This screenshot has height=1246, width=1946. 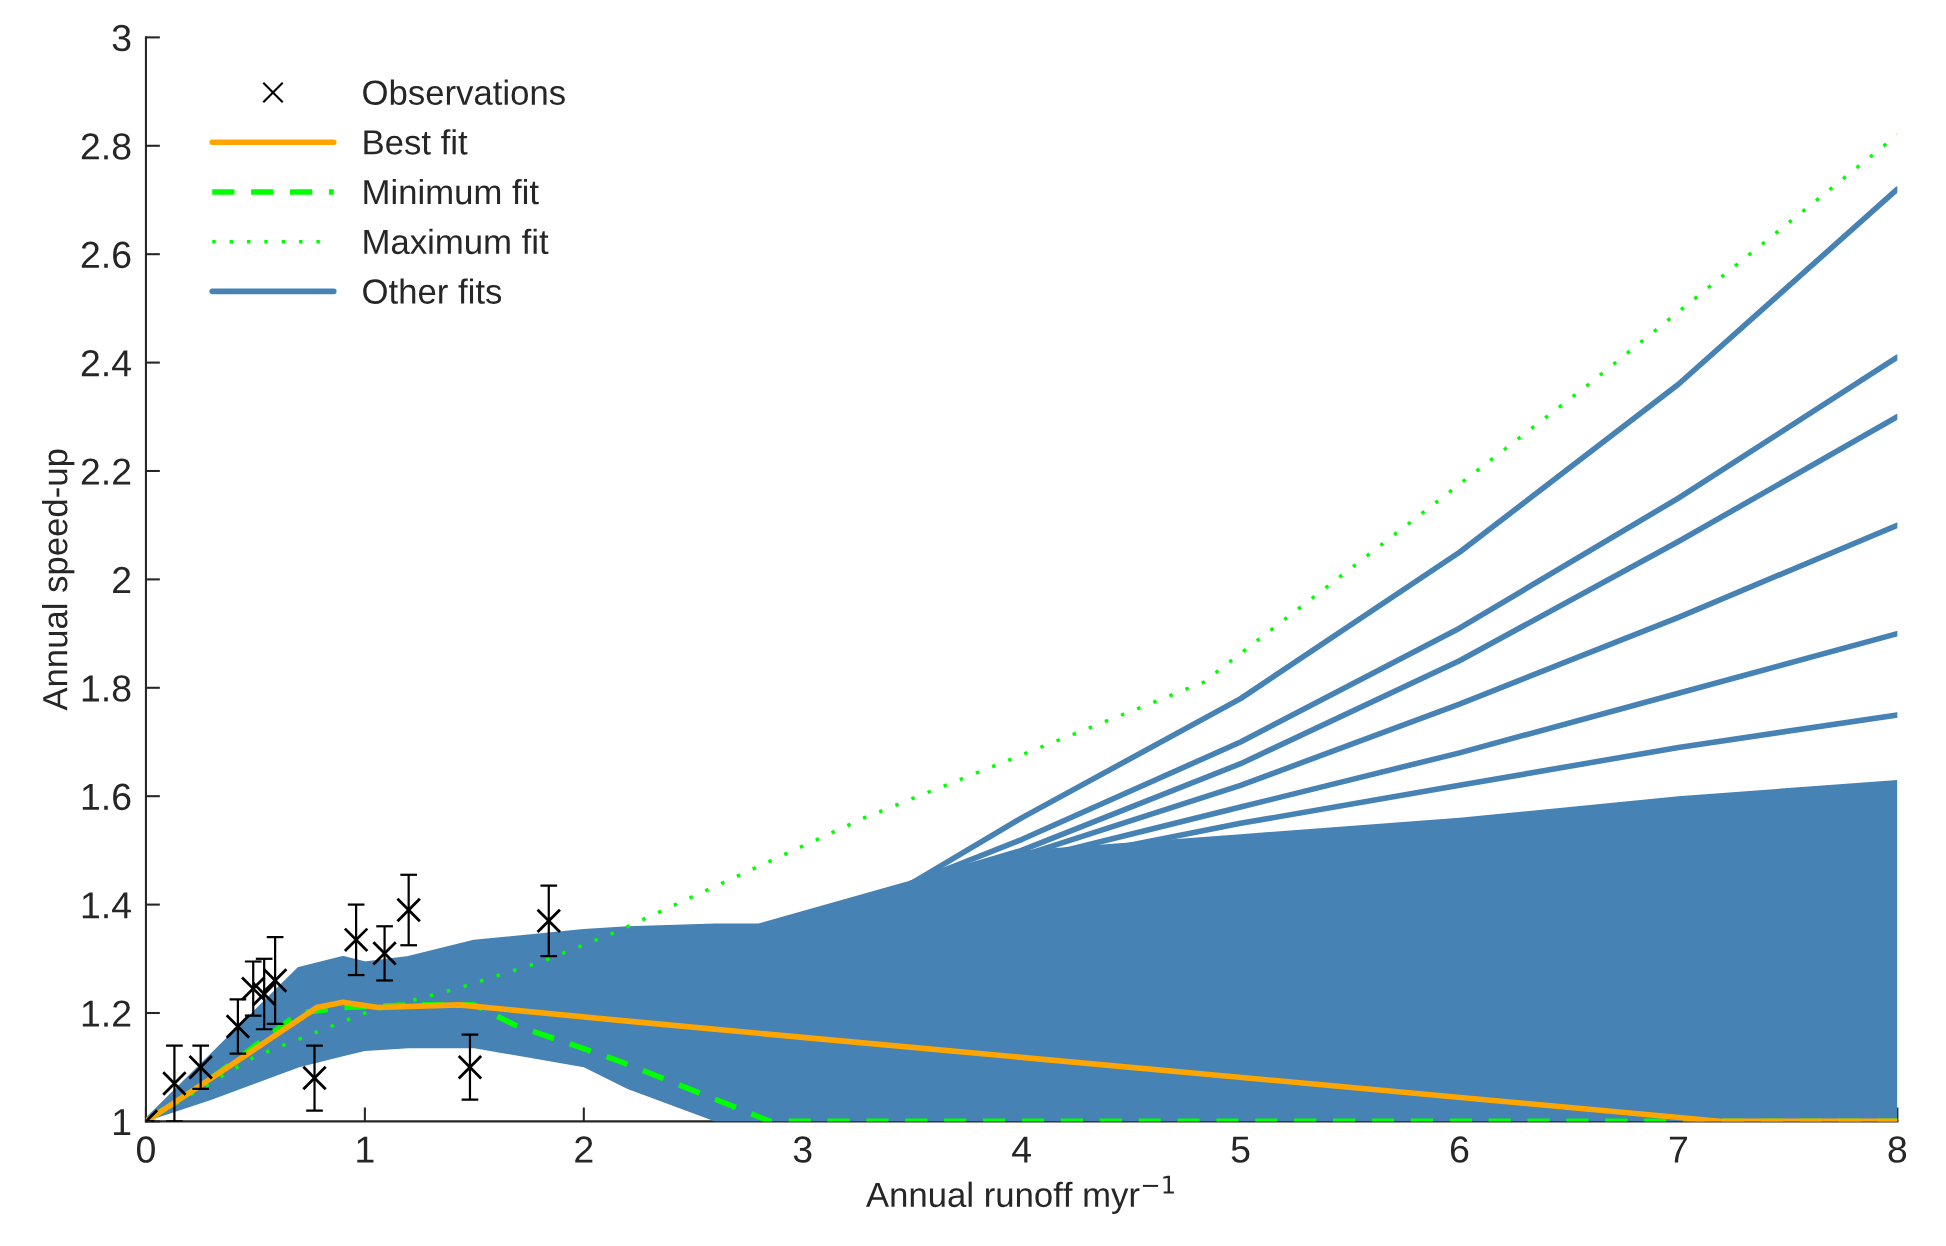 What do you see at coordinates (416, 142) in the screenshot?
I see `legend-label: Best fit` at bounding box center [416, 142].